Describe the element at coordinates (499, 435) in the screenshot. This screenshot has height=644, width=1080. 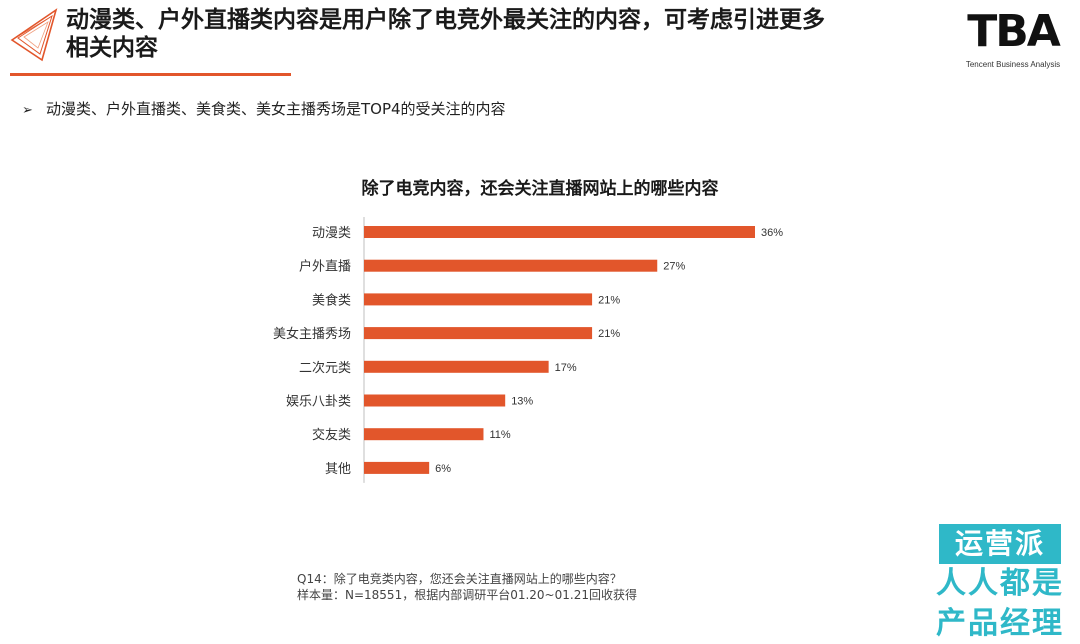
I see `data-label: 11%` at that location.